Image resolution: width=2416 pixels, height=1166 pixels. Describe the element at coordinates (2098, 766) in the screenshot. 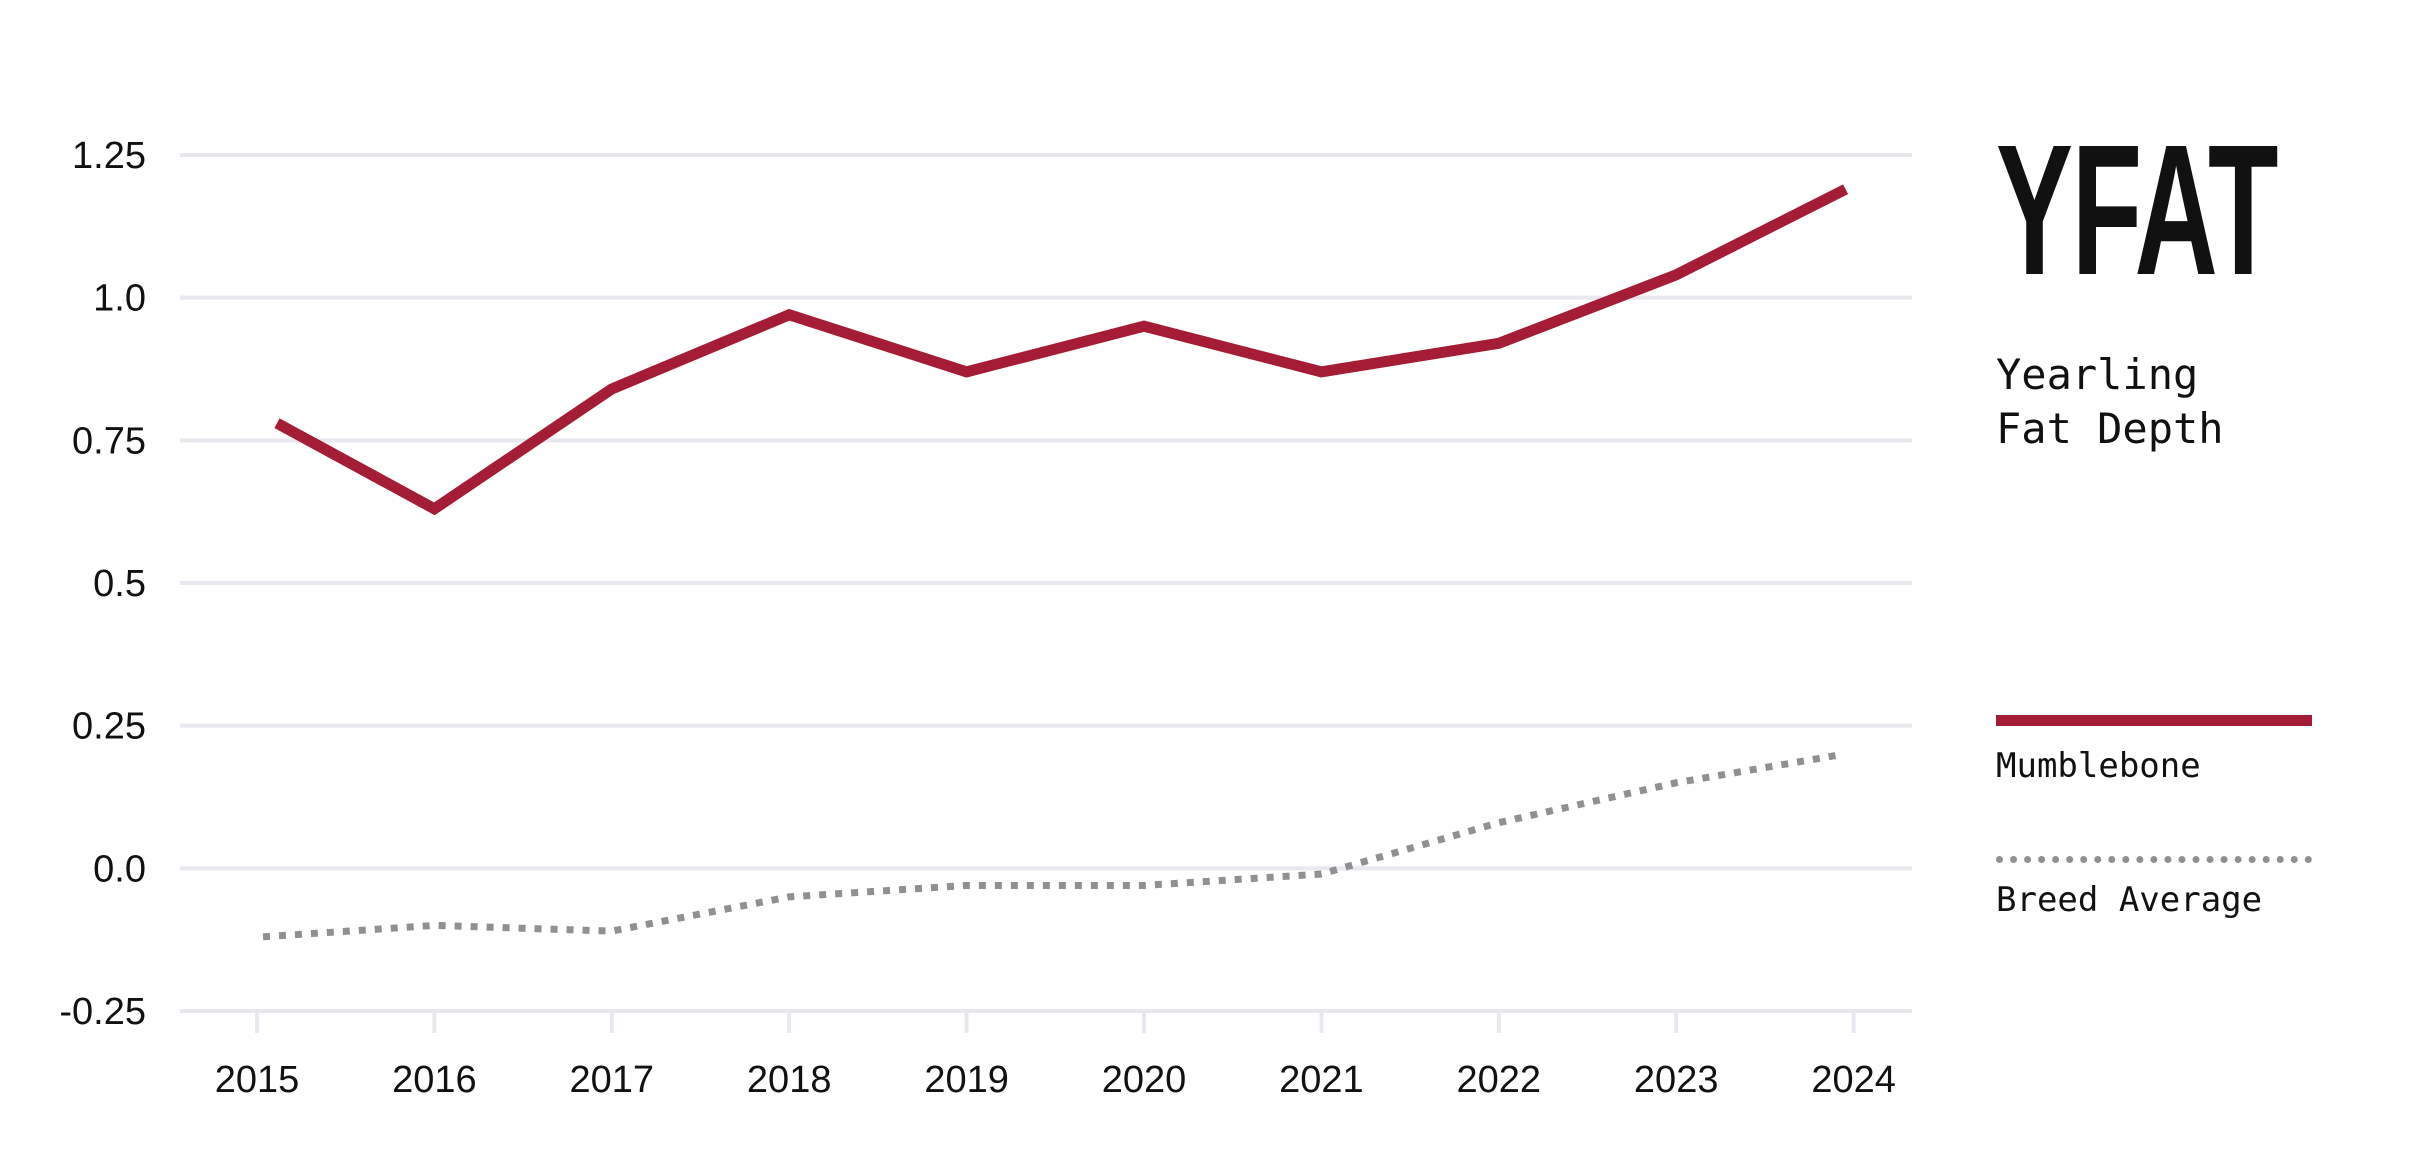

I see `legend-label-mumblebone: Mumblebone` at that location.